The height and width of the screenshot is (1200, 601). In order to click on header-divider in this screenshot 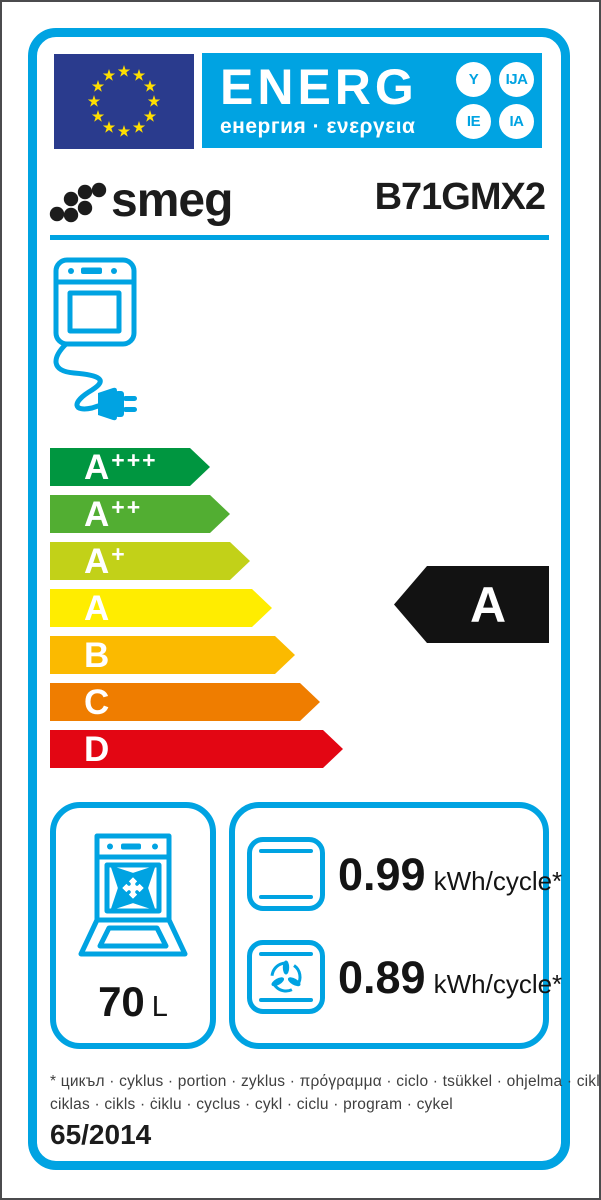, I will do `click(299, 237)`.